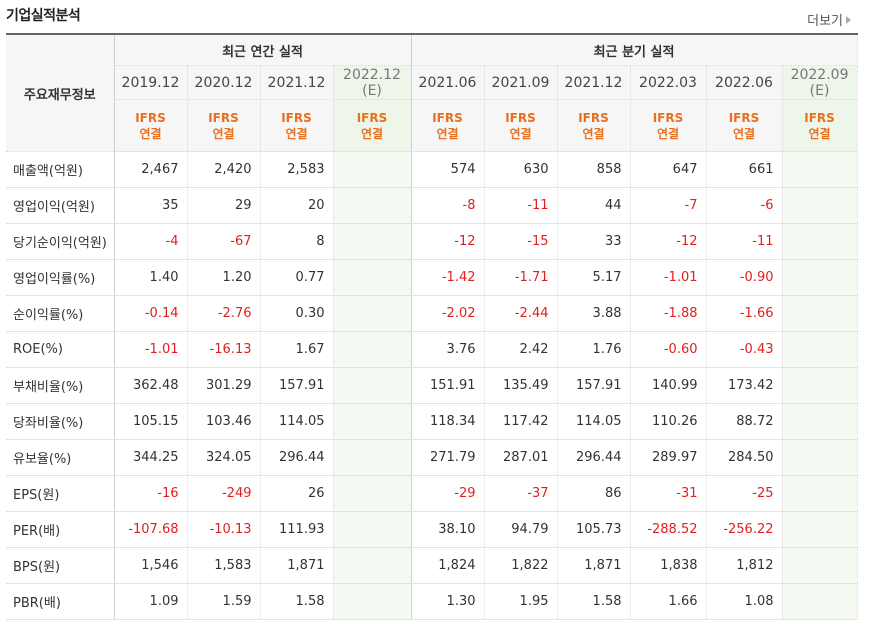  What do you see at coordinates (521, 82) in the screenshot?
I see `period-header: 2021.09` at bounding box center [521, 82].